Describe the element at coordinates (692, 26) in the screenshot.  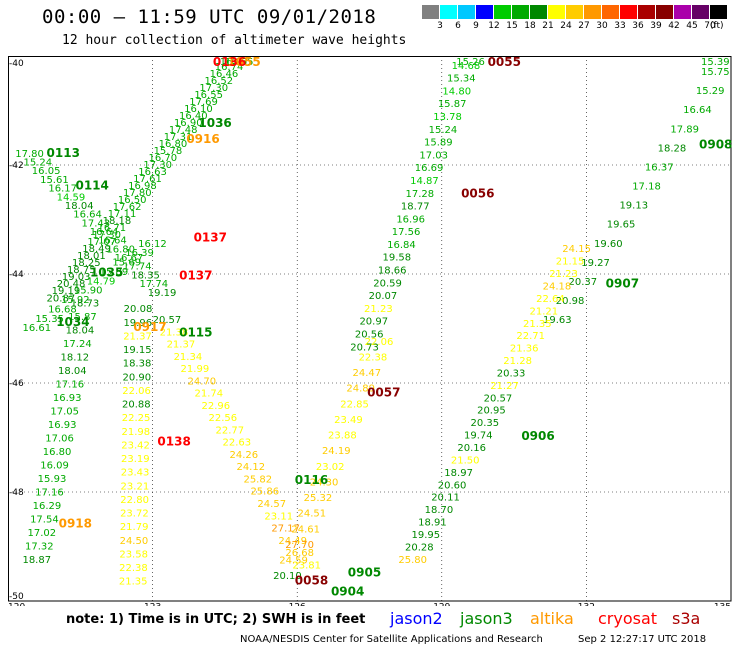
I see `colorbar-label: 45` at that location.